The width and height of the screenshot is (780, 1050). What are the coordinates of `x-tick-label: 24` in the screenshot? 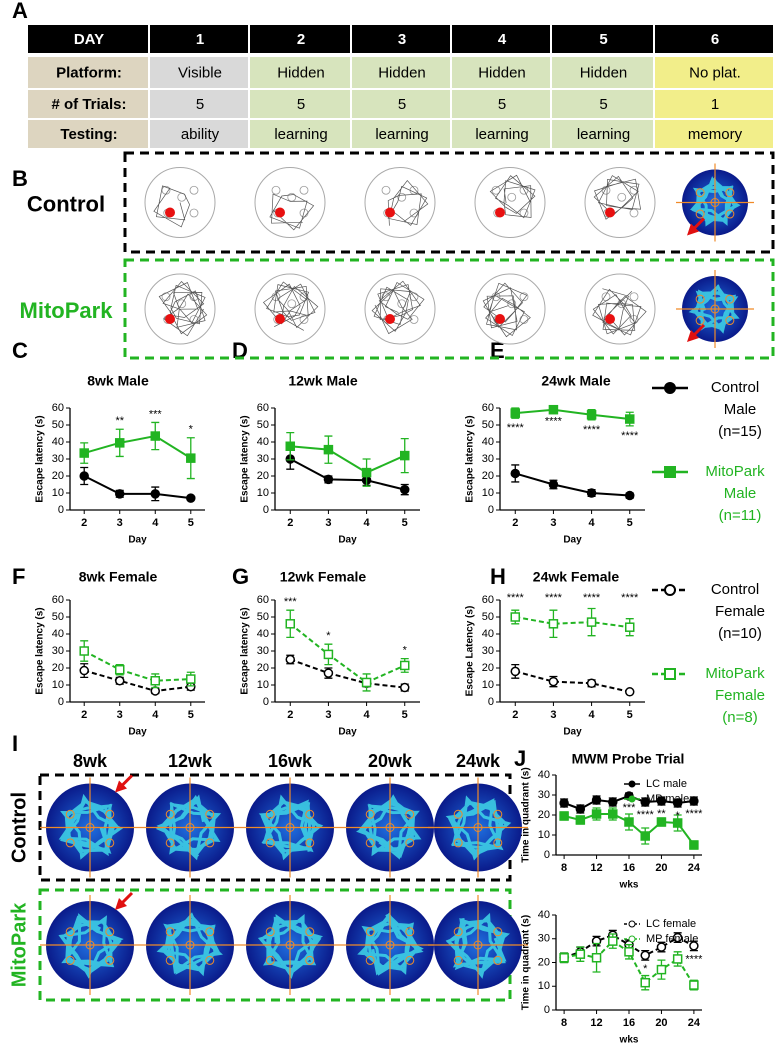 It's located at (694, 868).